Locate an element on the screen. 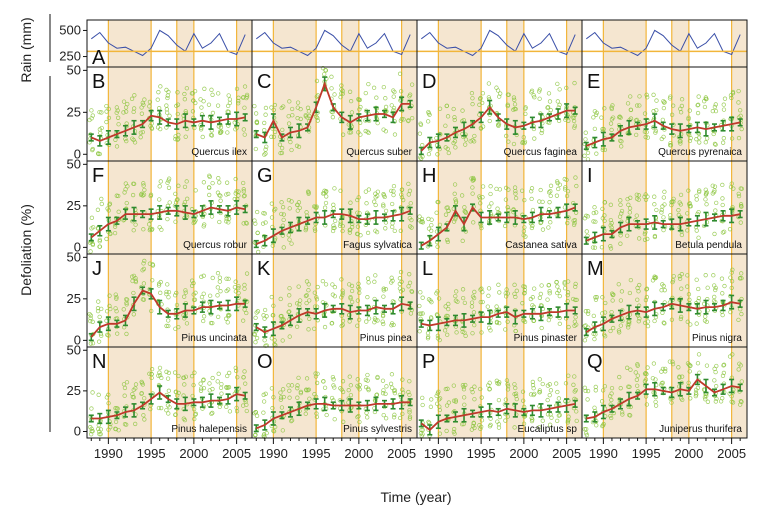 This screenshot has width=775, height=510. defoliation-tick-label: 50 is located at coordinates (74, 69).